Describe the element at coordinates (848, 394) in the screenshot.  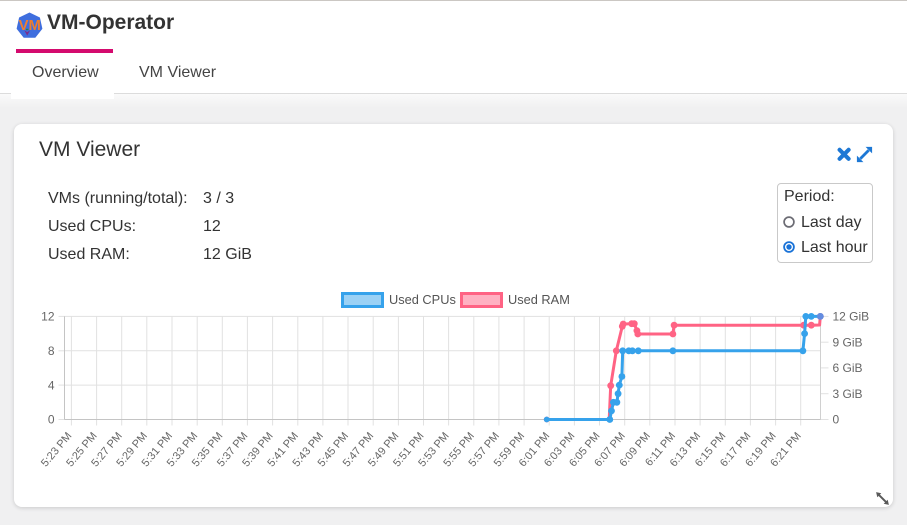
I see `svg-text: 3 GiB` at that location.